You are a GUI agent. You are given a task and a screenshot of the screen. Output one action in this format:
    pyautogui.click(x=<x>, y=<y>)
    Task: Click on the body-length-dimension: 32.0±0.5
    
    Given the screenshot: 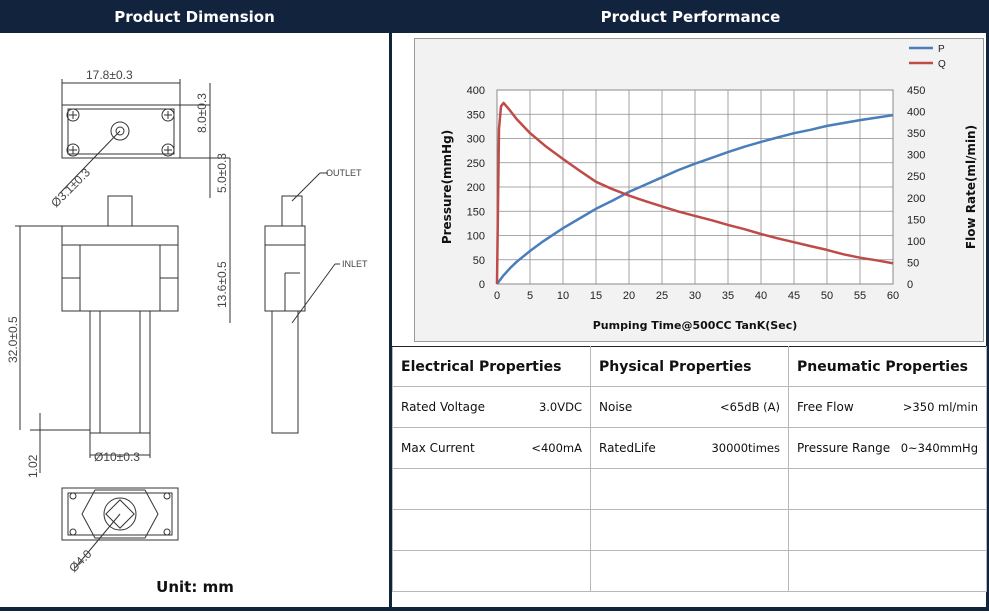 What is the action you would take?
    pyautogui.click(x=13, y=339)
    